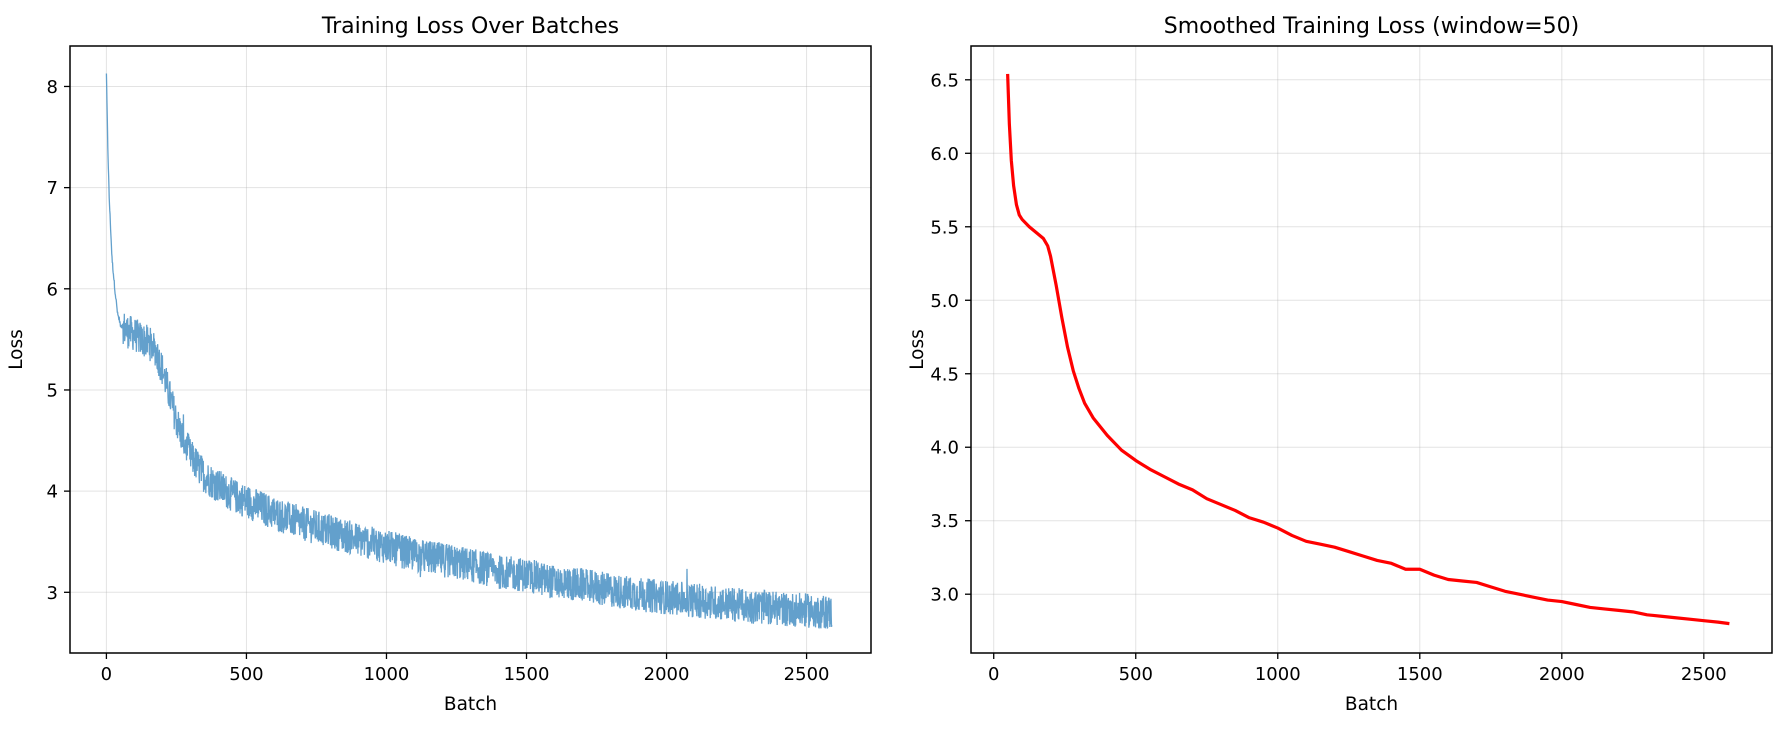 This screenshot has width=1784, height=731. Describe the element at coordinates (944, 448) in the screenshot. I see `y-tick-label: 4.0` at that location.